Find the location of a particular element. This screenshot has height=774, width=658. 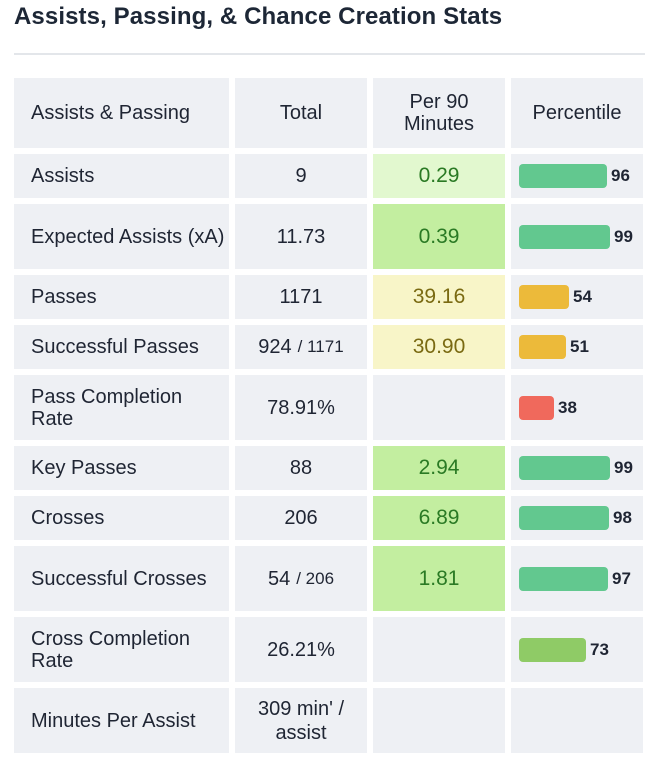

table-row: Cross Completion Rate 26.21% 73 is located at coordinates (329, 649).